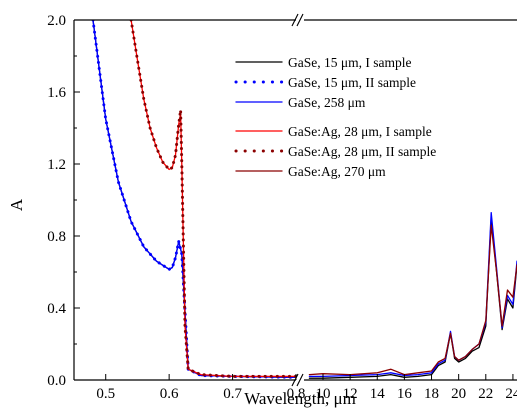 This screenshot has width=517, height=412. Describe the element at coordinates (232, 394) in the screenshot. I see `x-tick-label: 0.7` at that location.